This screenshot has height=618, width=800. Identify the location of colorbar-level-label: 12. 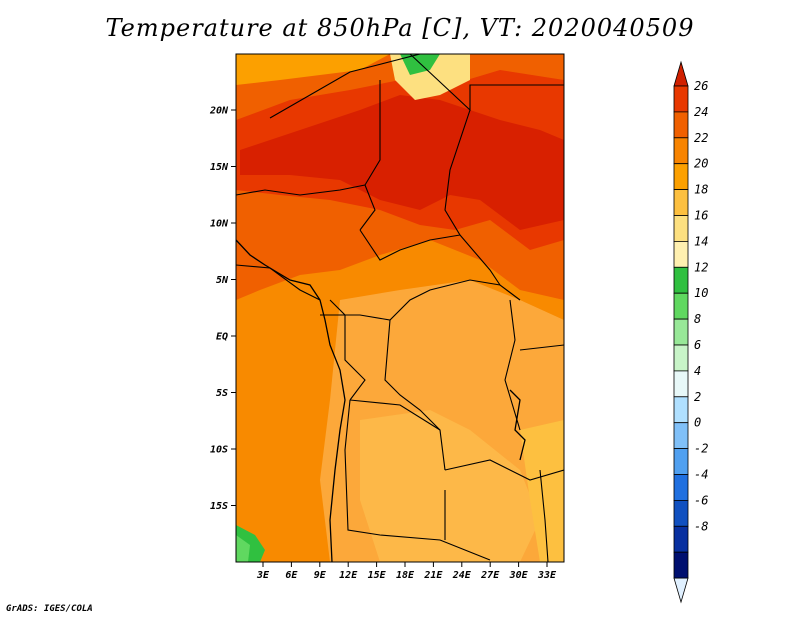
(701, 267).